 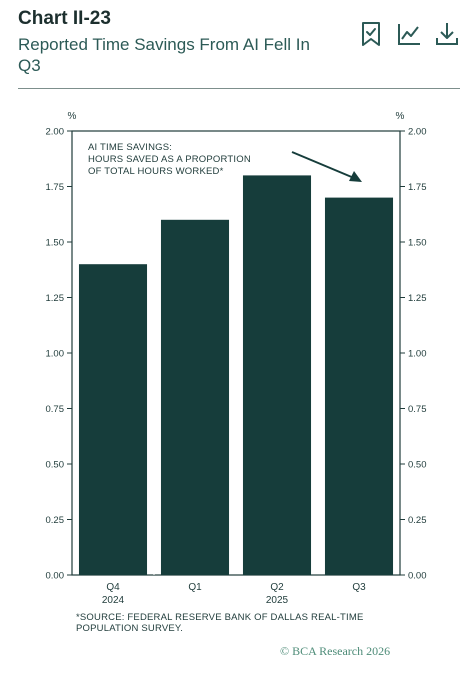 What do you see at coordinates (417, 243) in the screenshot?
I see `y-tick-label-right: 1.50` at bounding box center [417, 243].